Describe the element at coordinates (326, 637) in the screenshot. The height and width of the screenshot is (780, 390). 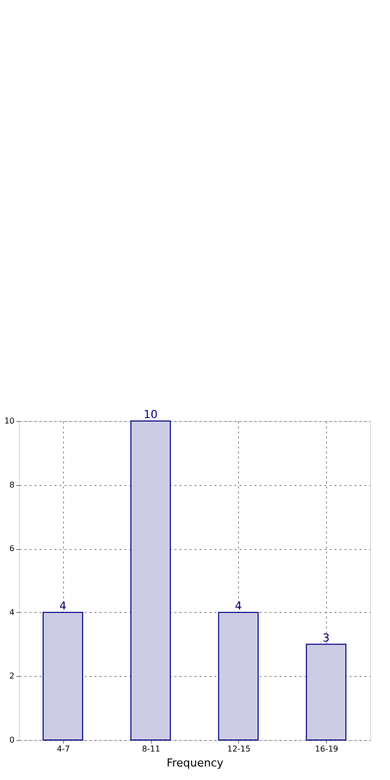
I see `data-label: 3` at that location.